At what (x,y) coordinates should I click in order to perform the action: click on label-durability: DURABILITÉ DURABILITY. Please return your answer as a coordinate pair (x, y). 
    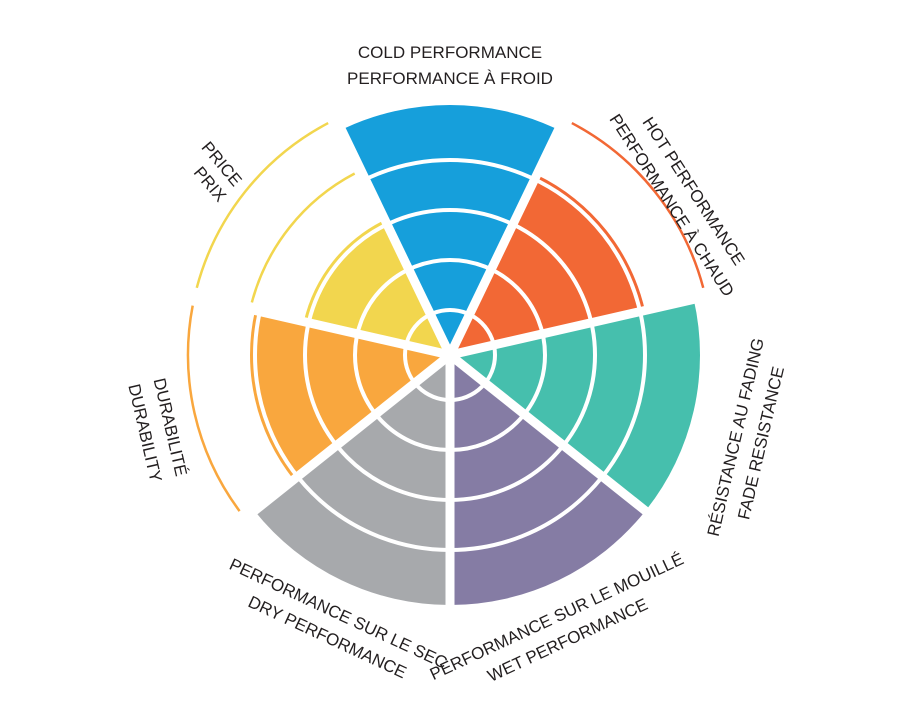
    Looking at the image, I should click on (157, 430).